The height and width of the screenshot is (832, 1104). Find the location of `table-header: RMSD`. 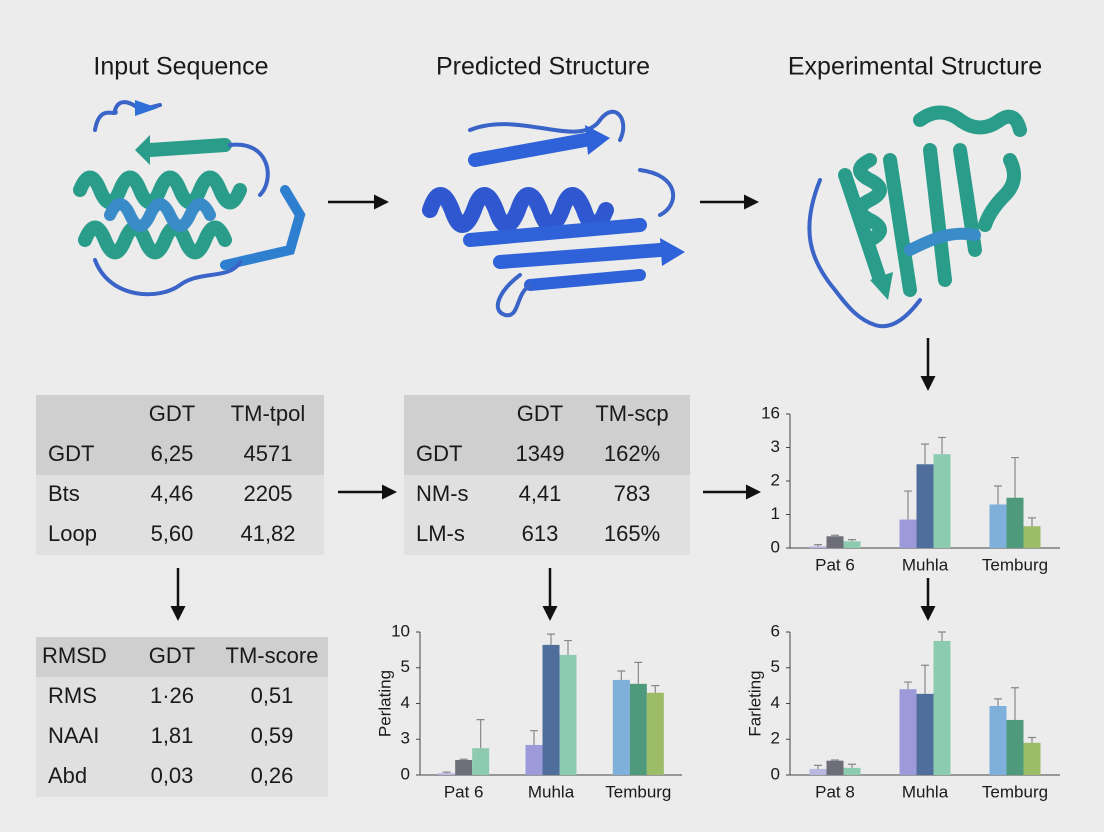

table-header: RMSD is located at coordinates (74, 655).